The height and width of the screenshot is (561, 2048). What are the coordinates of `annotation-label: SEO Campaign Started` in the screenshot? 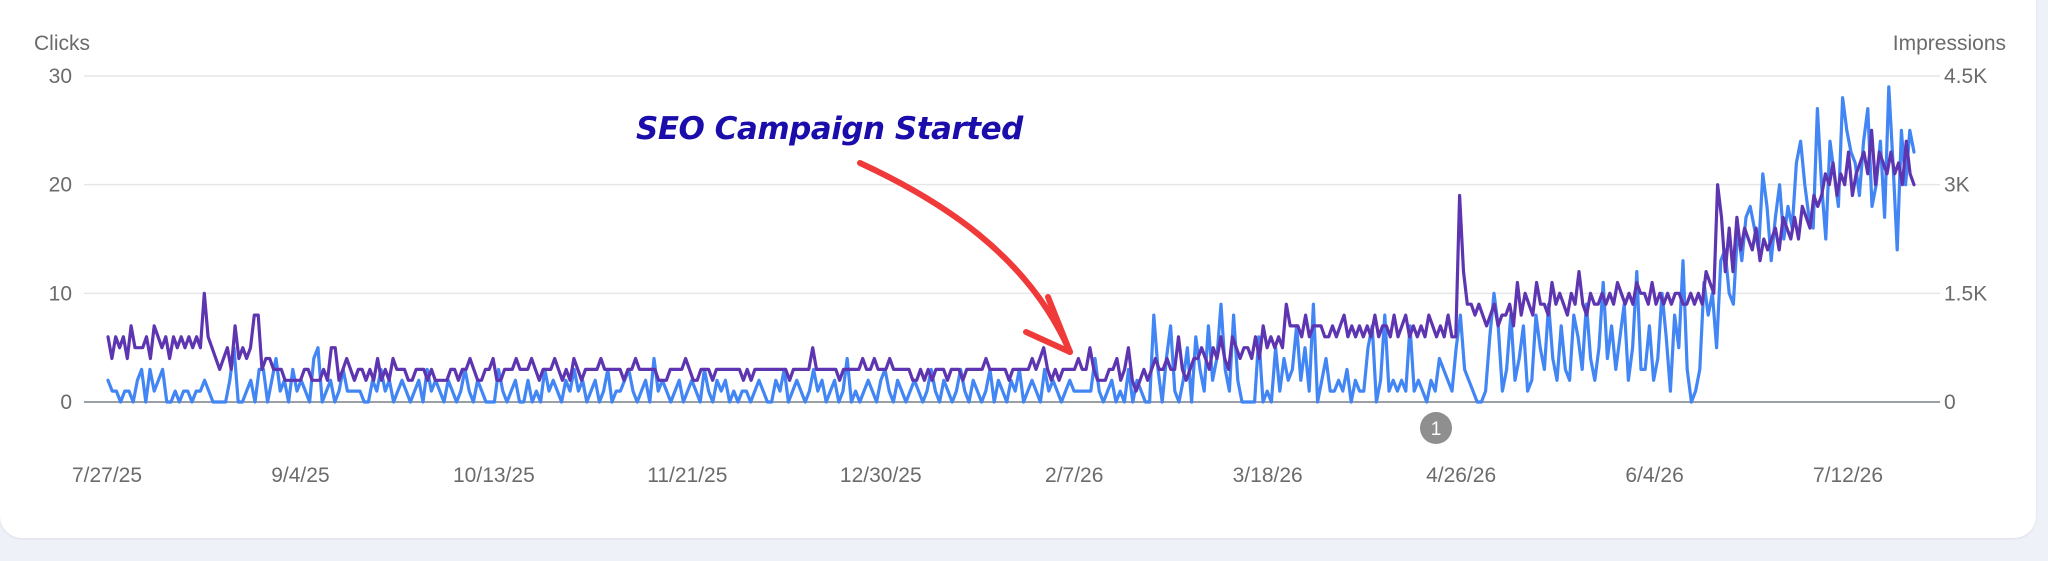 It's located at (830, 129).